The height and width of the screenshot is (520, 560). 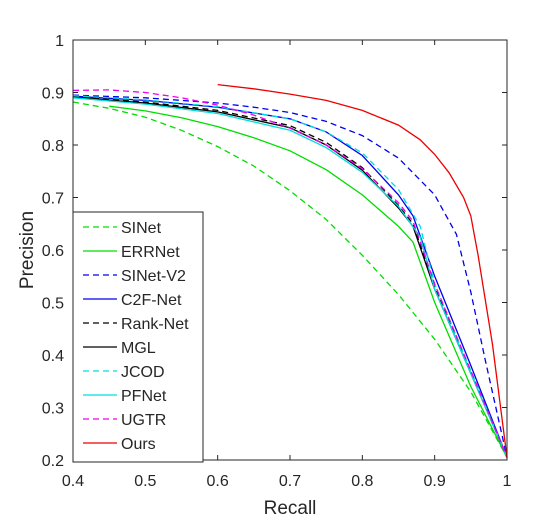 What do you see at coordinates (141, 228) in the screenshot?
I see `legend-label: SINet` at bounding box center [141, 228].